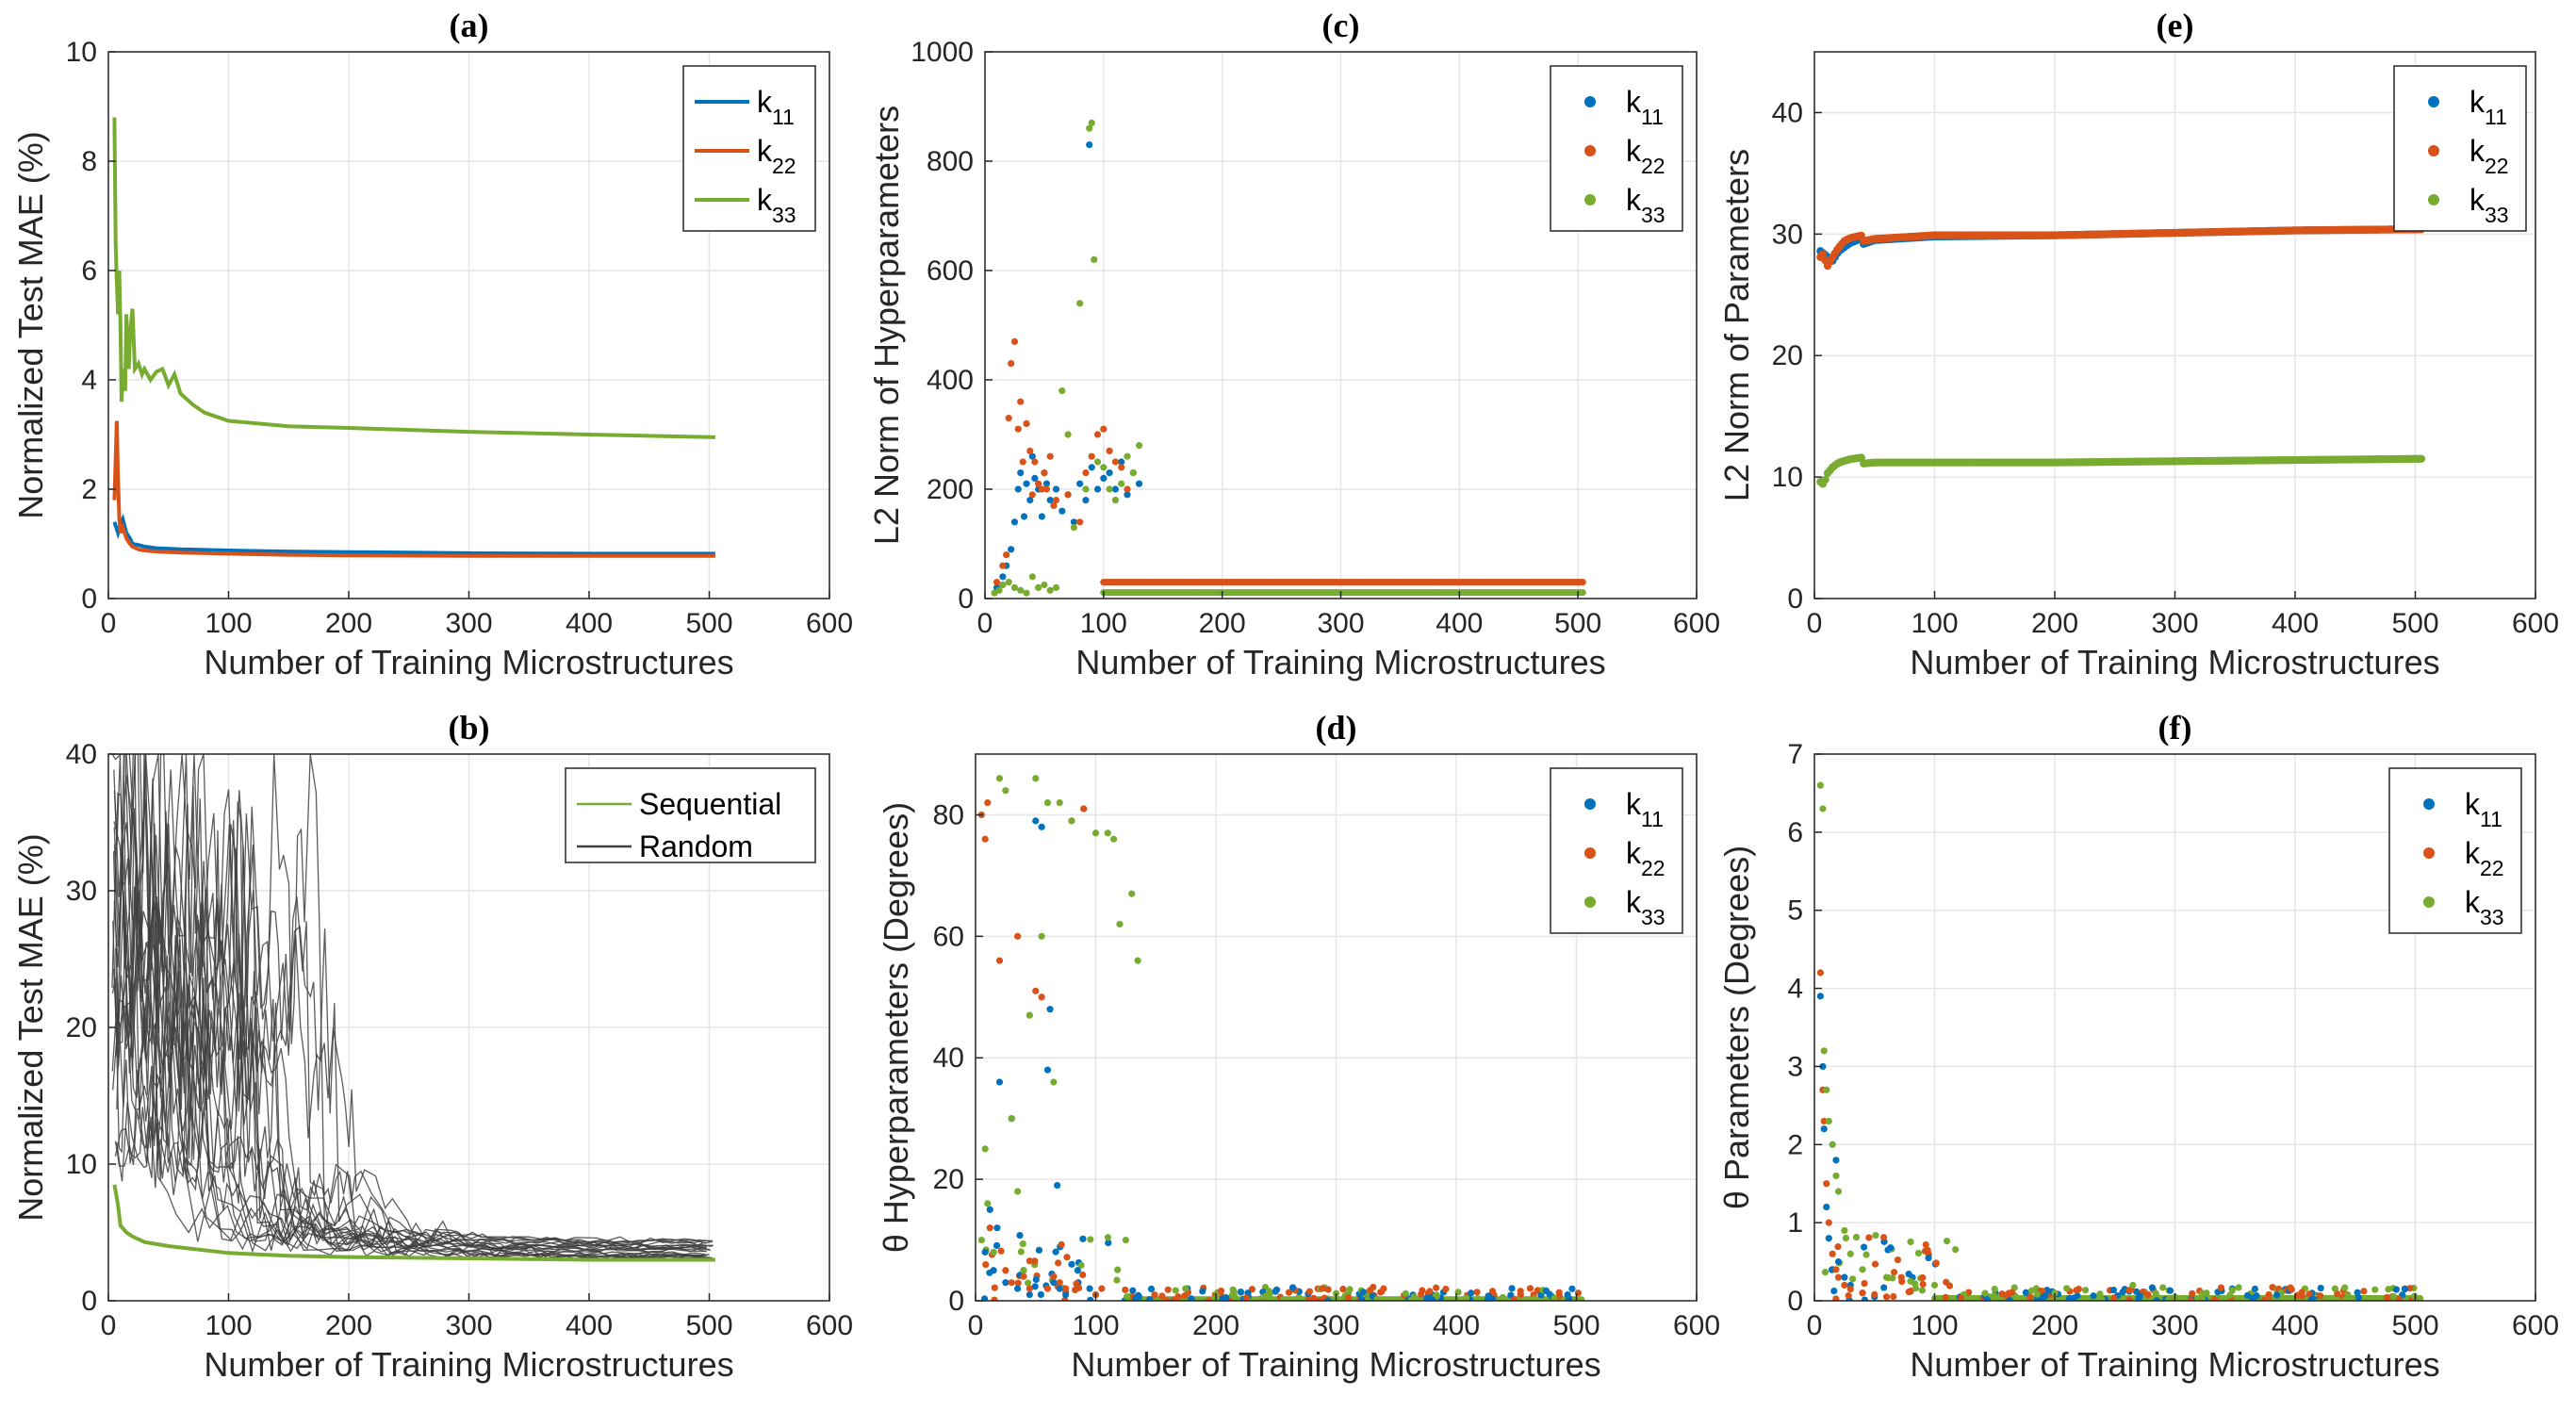 The height and width of the screenshot is (1412, 2576). I want to click on x-tick-label: 500, so click(1576, 1325).